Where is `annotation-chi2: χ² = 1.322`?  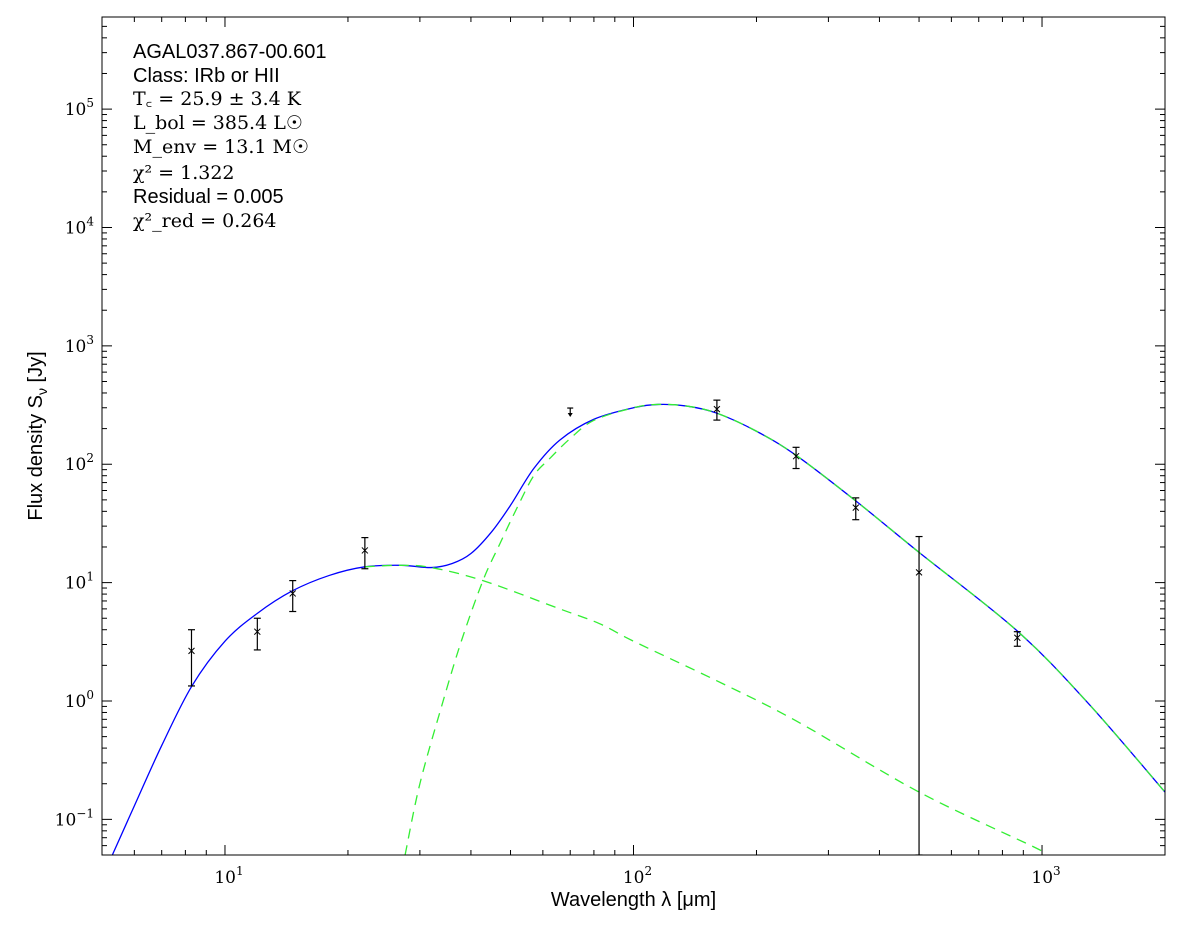 annotation-chi2: χ² = 1.322 is located at coordinates (184, 173).